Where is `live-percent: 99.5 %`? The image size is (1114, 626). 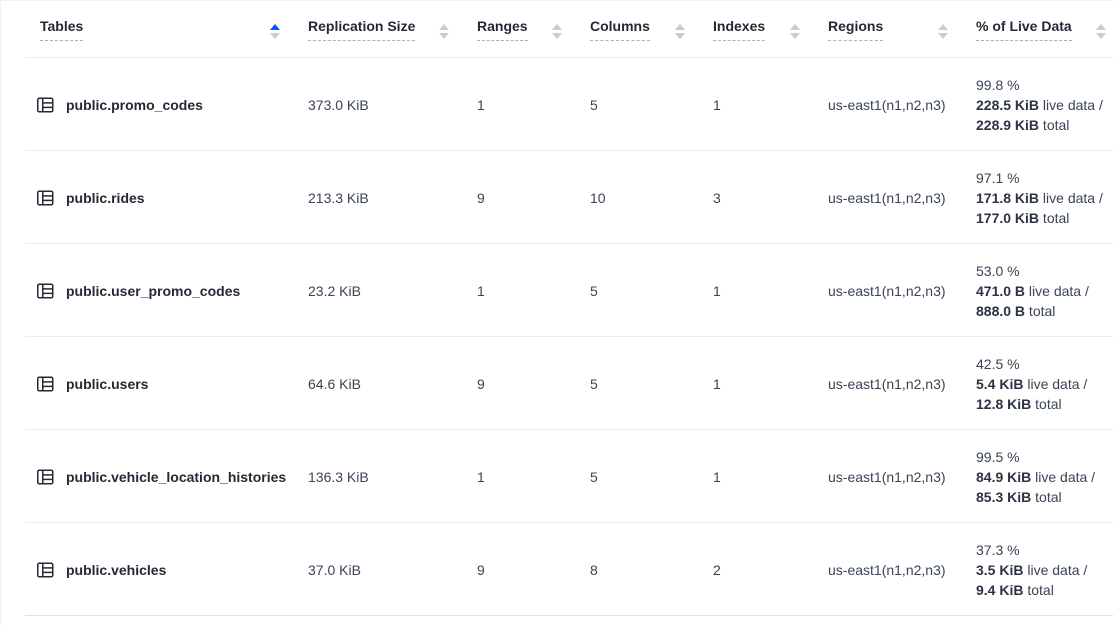
live-percent: 99.5 % is located at coordinates (998, 456).